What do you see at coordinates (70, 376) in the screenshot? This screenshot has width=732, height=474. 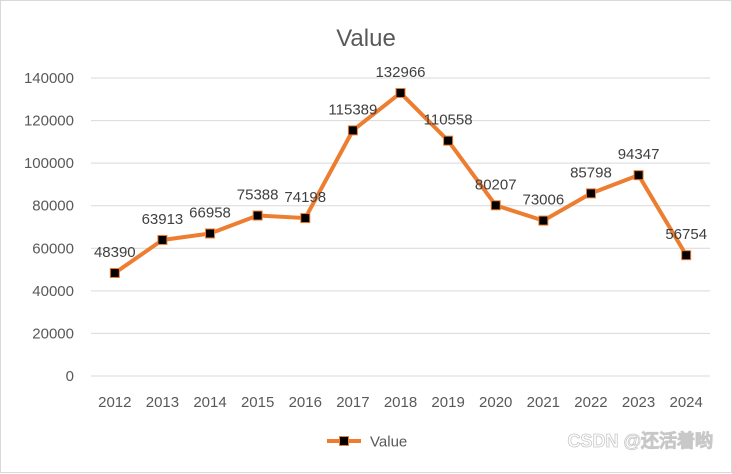 I see `y-tick-label: 0` at bounding box center [70, 376].